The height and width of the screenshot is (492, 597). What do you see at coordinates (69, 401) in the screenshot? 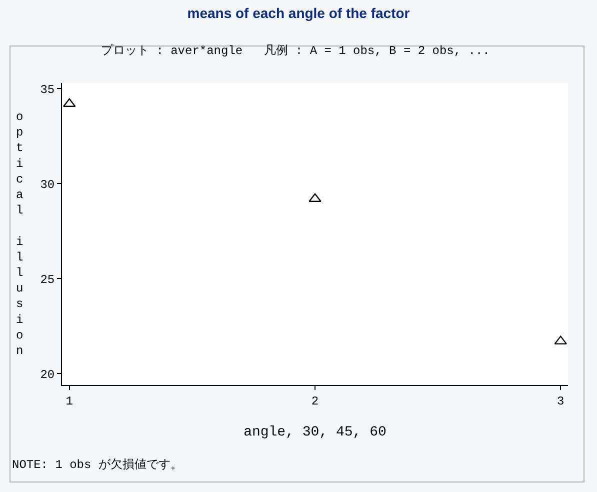
I see `x-tick-label: 1` at bounding box center [69, 401].